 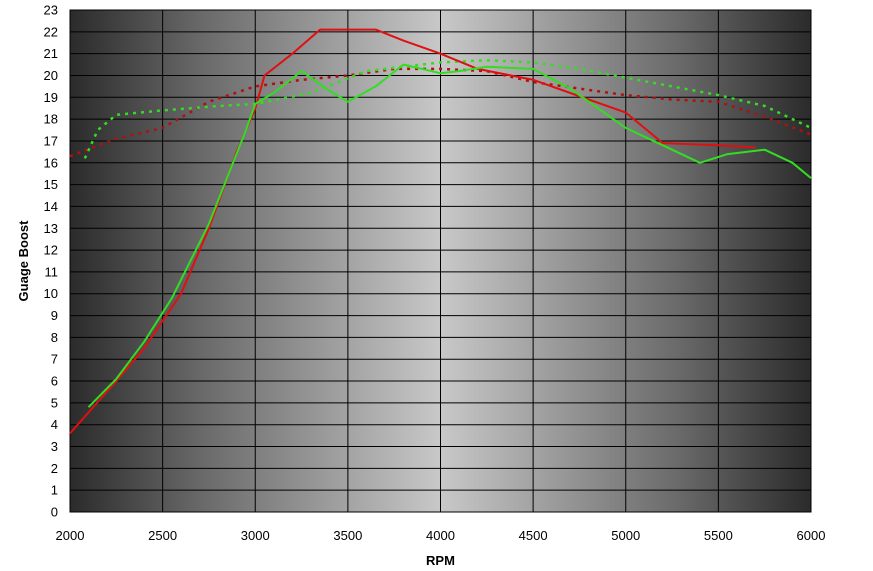 I want to click on y-tick-label: 12, so click(x=51, y=250).